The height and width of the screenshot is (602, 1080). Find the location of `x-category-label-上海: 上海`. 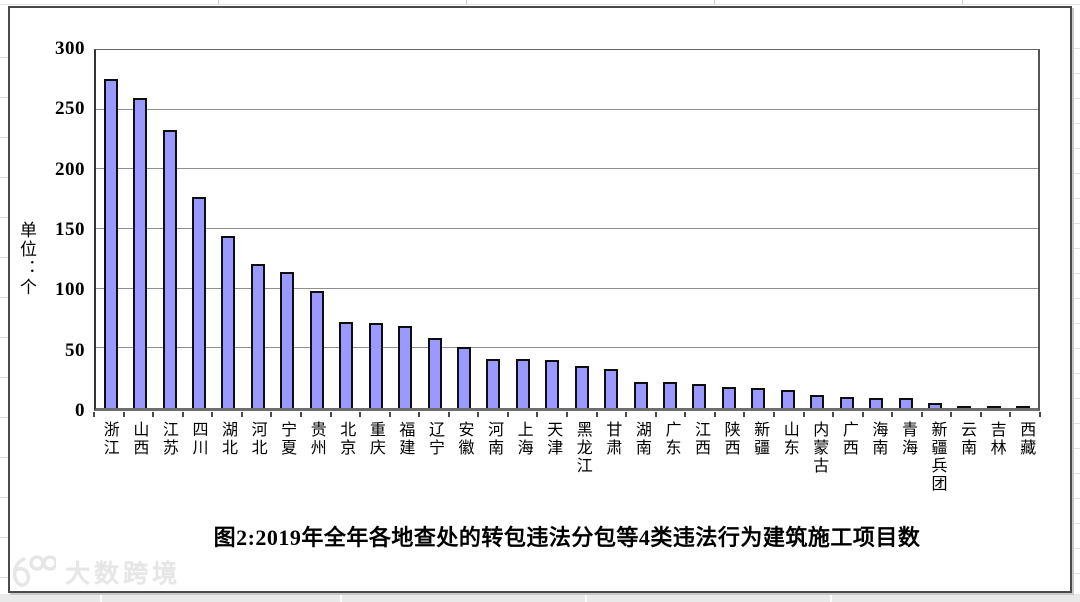

x-category-label-上海: 上海 is located at coordinates (523, 439).